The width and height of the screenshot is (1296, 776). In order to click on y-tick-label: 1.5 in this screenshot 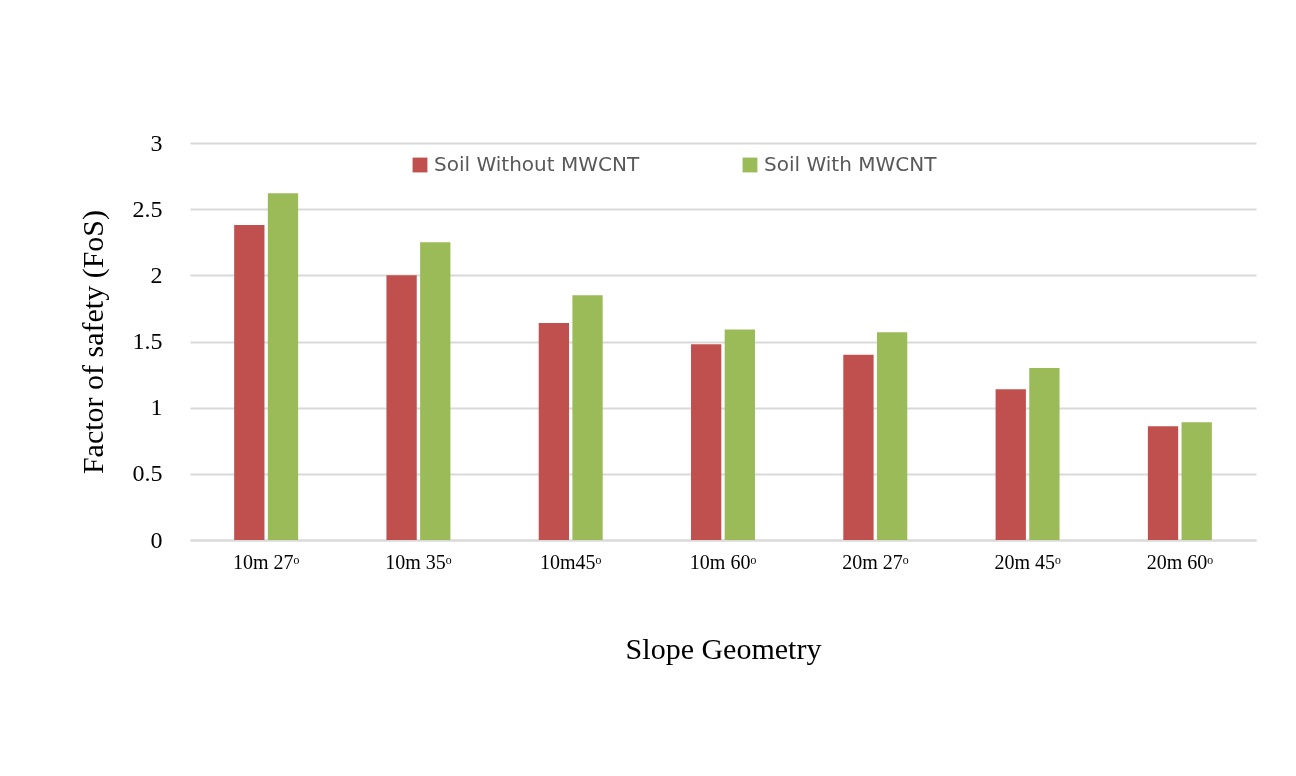, I will do `click(147, 341)`.